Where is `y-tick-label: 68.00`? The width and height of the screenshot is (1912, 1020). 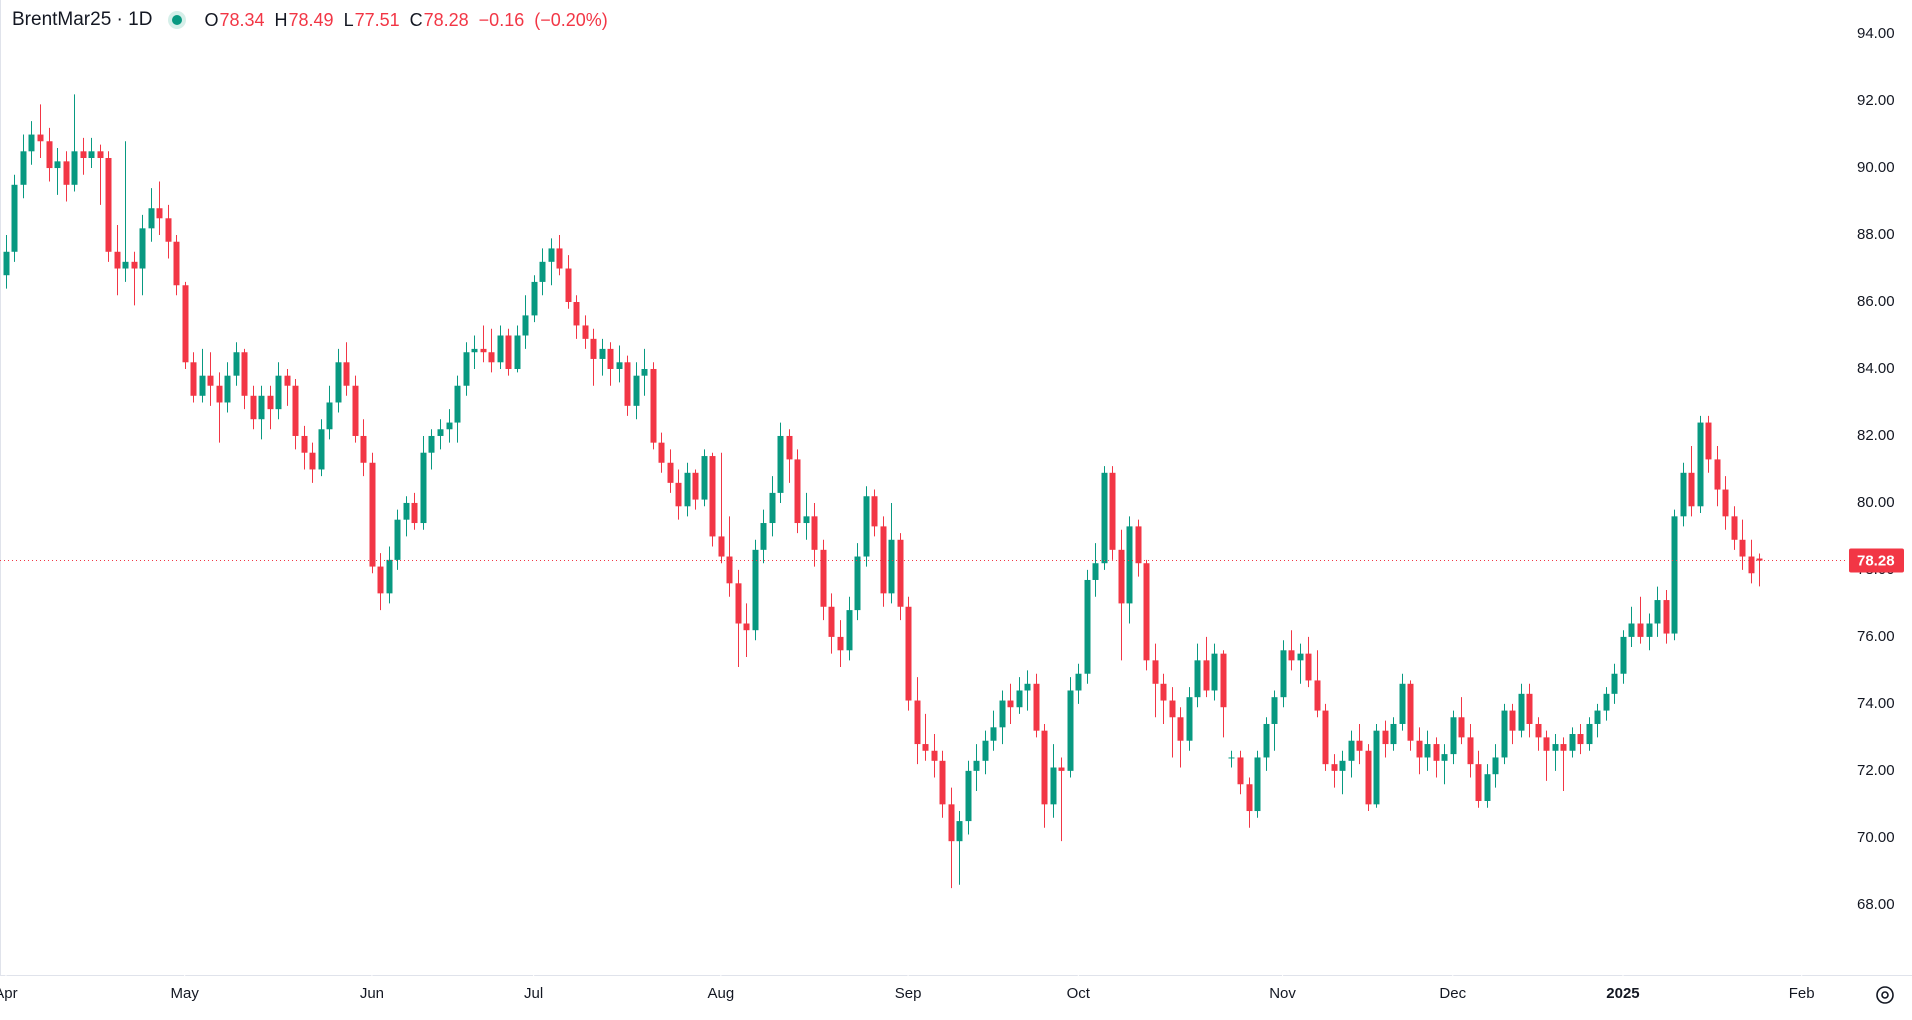 y-tick-label: 68.00 is located at coordinates (1876, 904).